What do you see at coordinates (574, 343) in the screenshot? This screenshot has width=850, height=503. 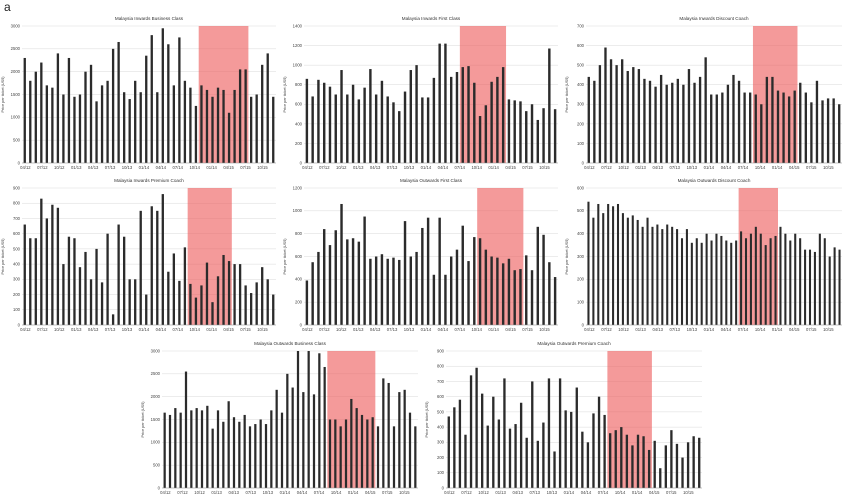 I see `chart-title: Malaysia Outwards Premium Coach` at bounding box center [574, 343].